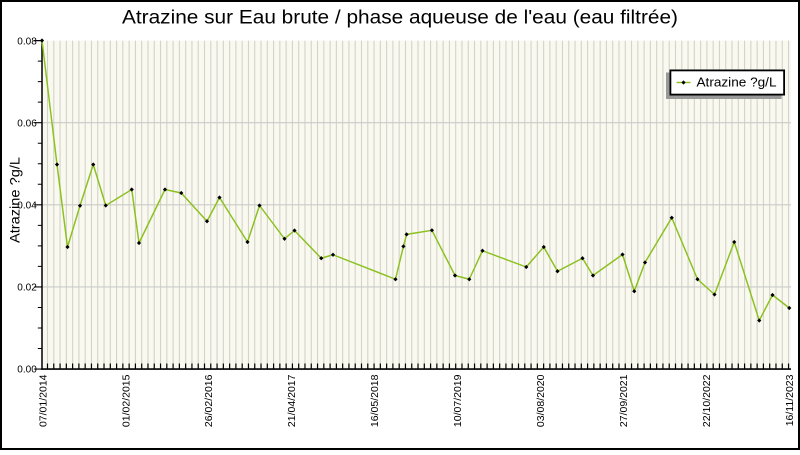  What do you see at coordinates (27, 288) in the screenshot?
I see `svg-text: 0.02` at bounding box center [27, 288].